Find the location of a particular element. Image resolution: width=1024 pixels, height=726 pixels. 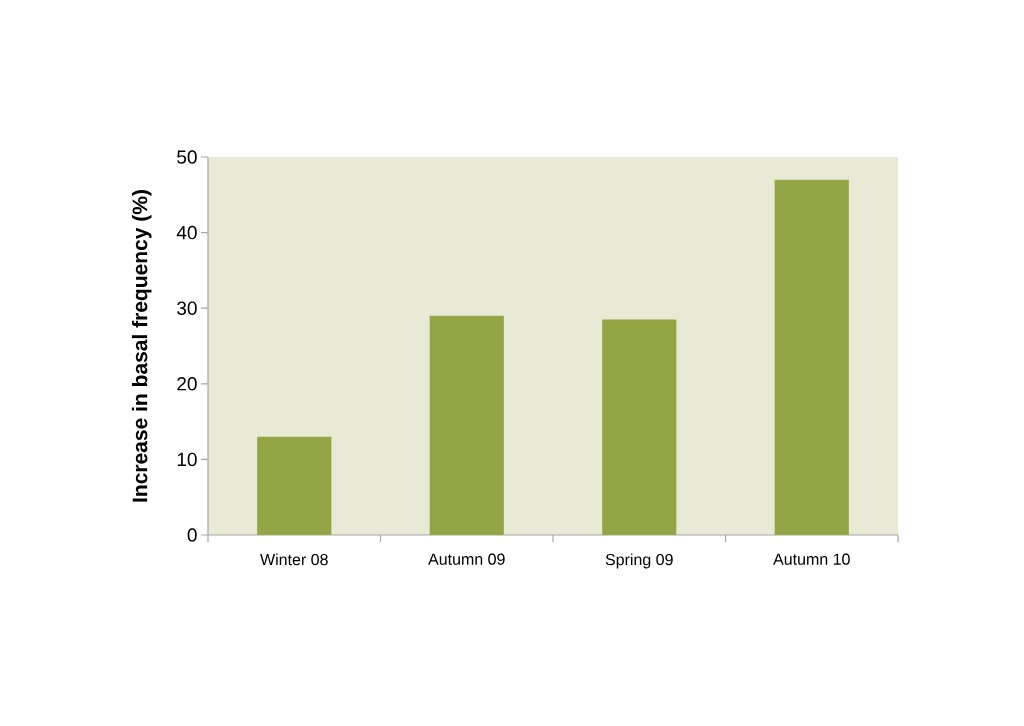

x-tick-label: Autumn 10 is located at coordinates (811, 559).